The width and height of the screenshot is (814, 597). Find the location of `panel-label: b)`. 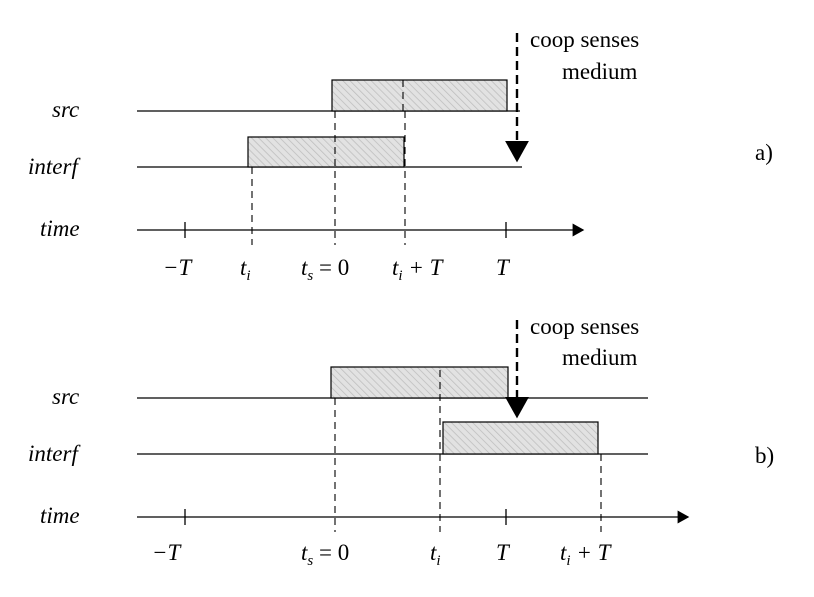

panel-label: b) is located at coordinates (764, 455).